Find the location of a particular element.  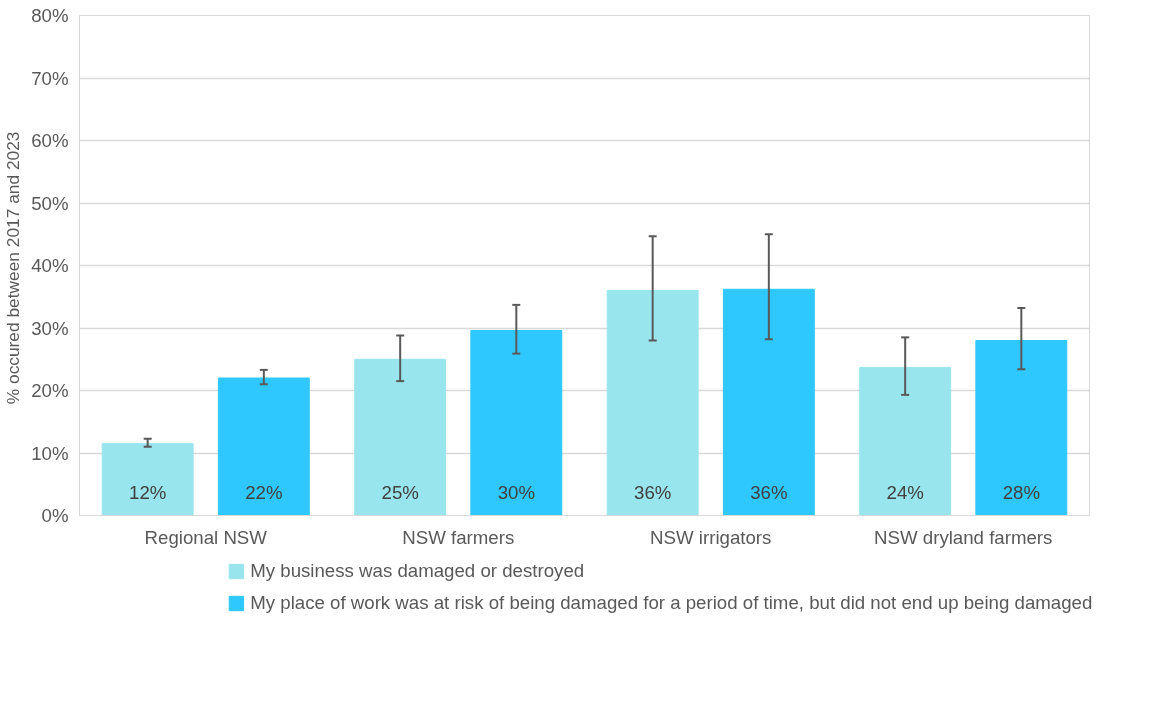

y-tick-label: 20% is located at coordinates (50, 390).